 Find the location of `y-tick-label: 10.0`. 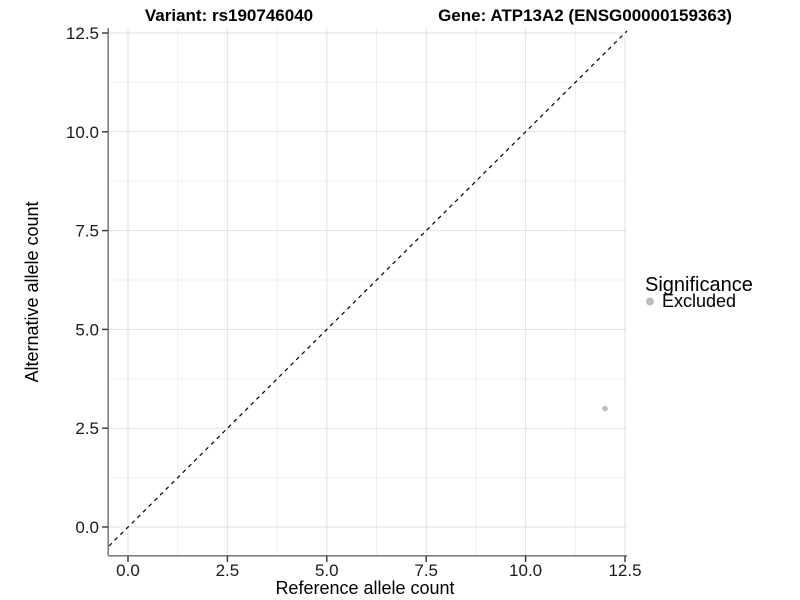

y-tick-label: 10.0 is located at coordinates (82, 132).